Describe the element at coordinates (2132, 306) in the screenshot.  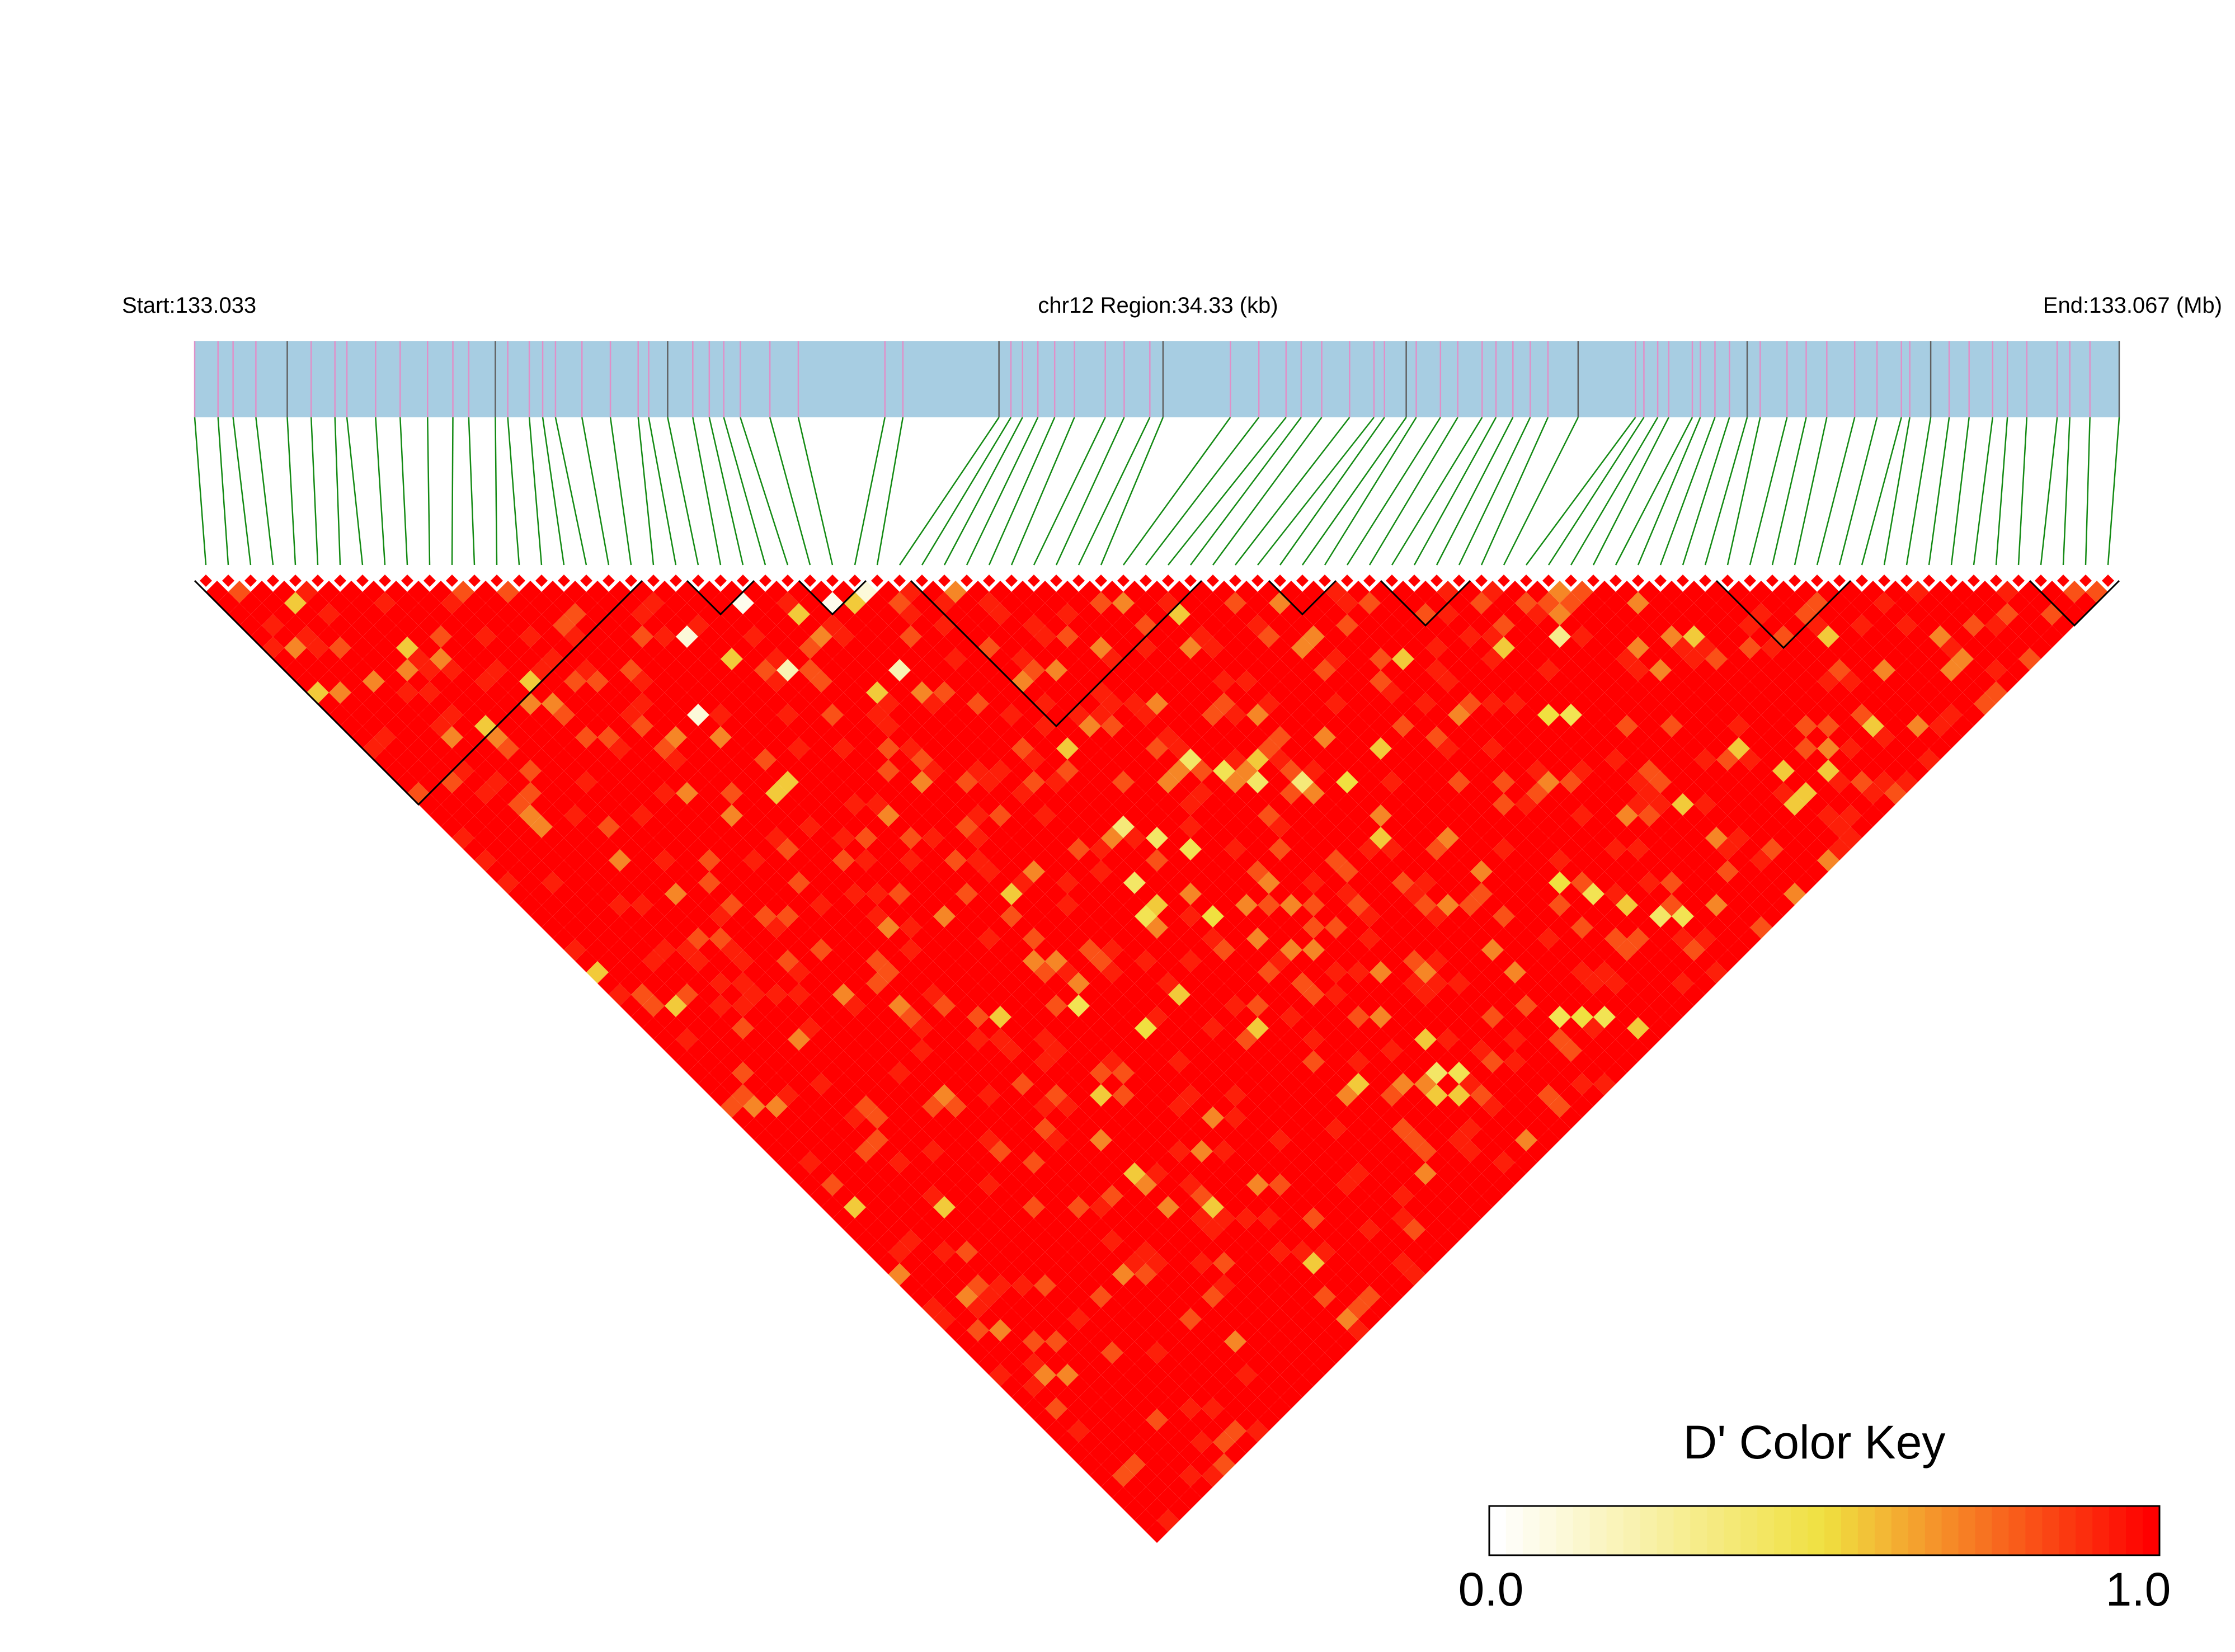
I see `region-end-label: End:133.067 (Mb)` at that location.